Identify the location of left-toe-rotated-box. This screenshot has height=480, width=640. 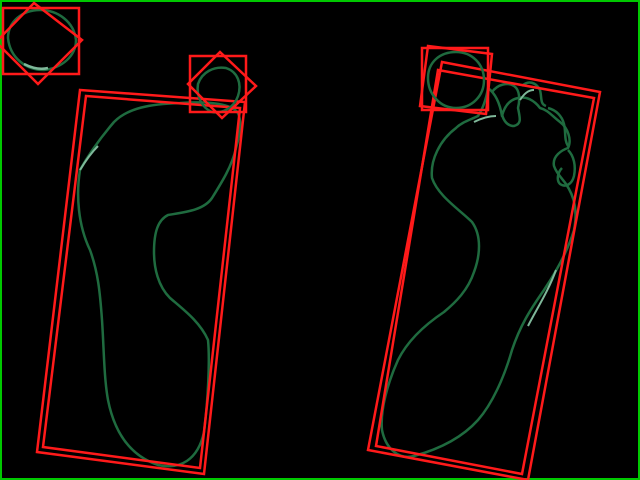
(222, 85).